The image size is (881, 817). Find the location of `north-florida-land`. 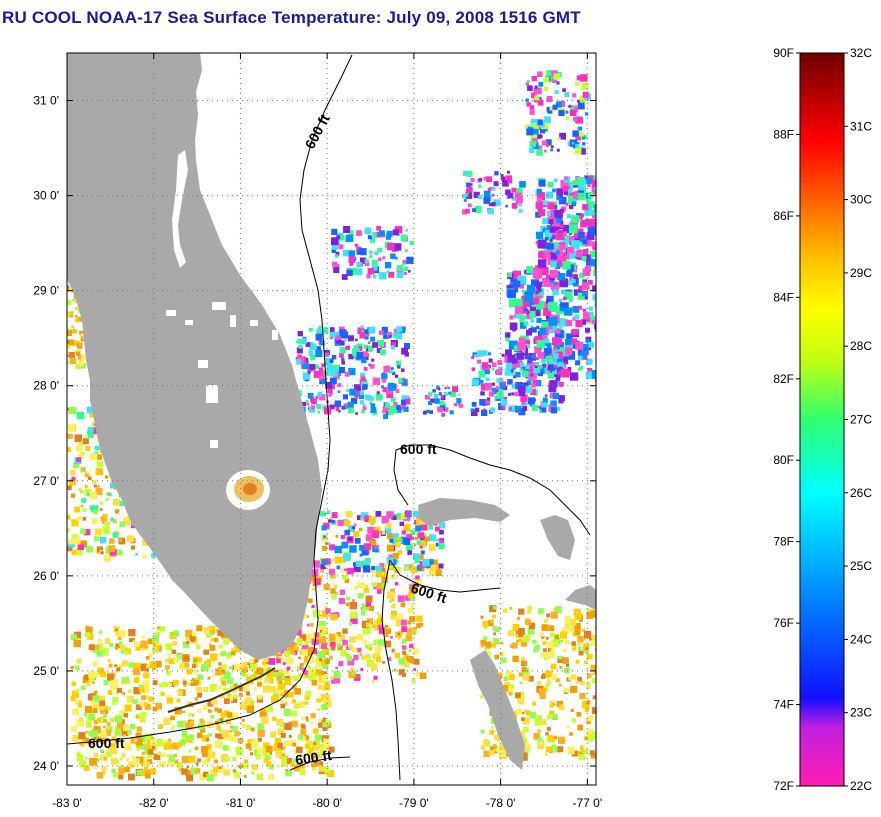

north-florida-land is located at coordinates (133, 159).